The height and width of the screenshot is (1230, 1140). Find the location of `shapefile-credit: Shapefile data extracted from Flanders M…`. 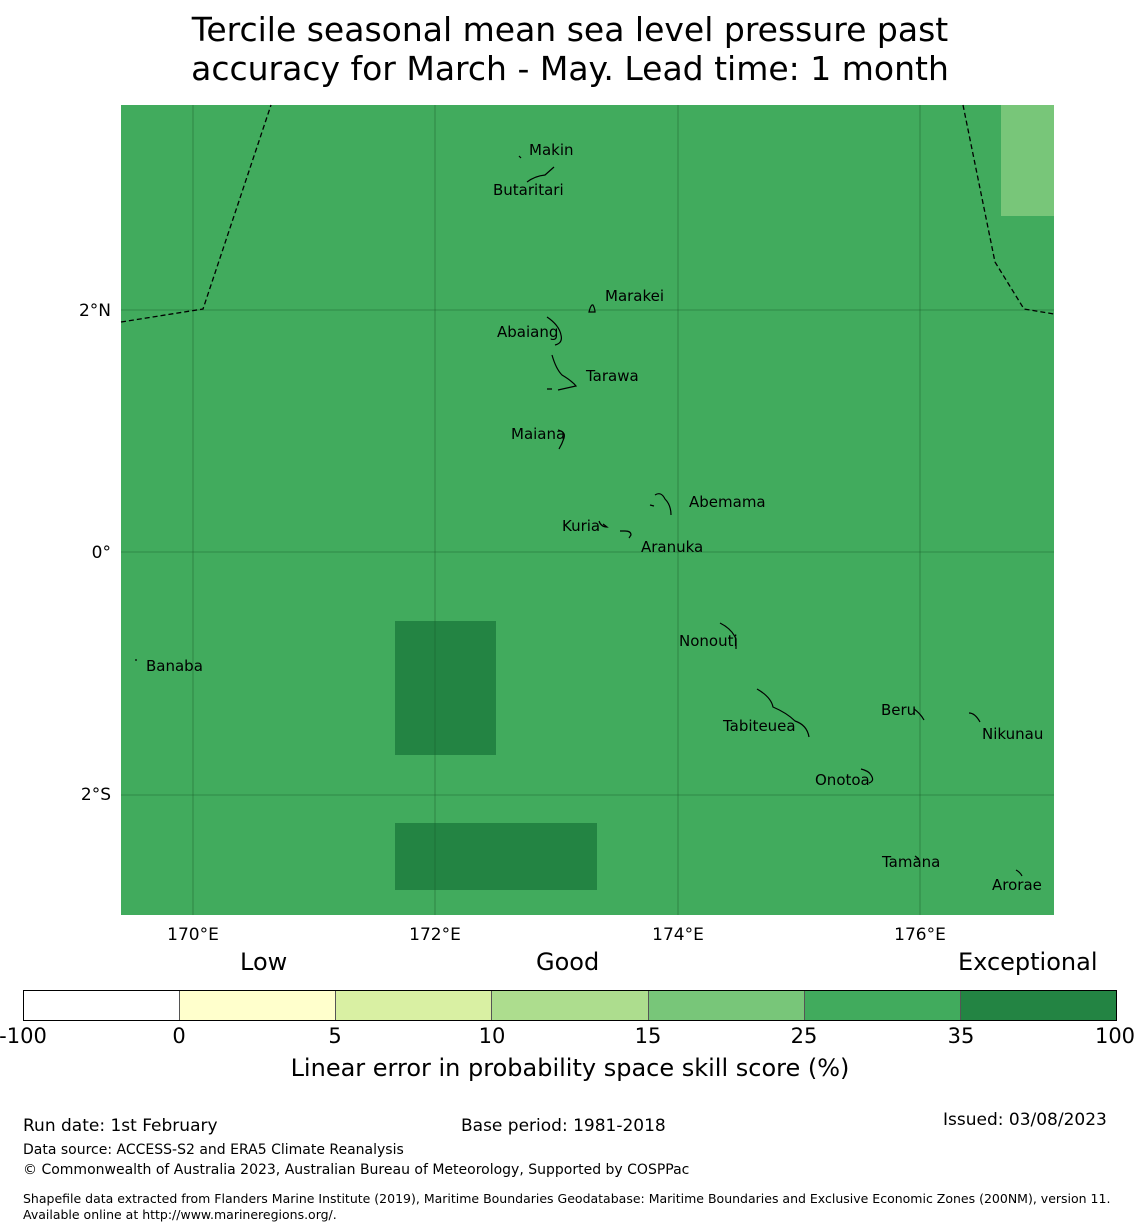

shapefile-credit: Shapefile data extracted from Flanders M… is located at coordinates (567, 1206).